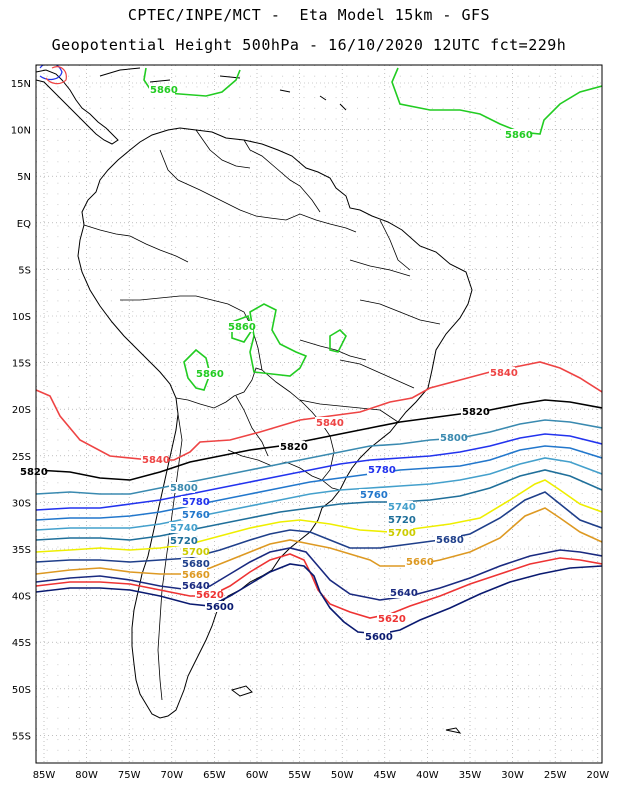 The image size is (618, 800). What do you see at coordinates (21, 690) in the screenshot?
I see `latitude-tick-label: 50S` at bounding box center [21, 690].